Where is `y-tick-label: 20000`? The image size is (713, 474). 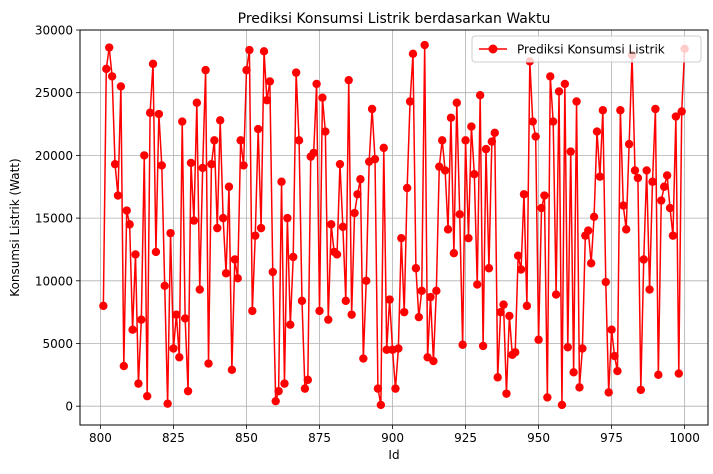 y-tick-label: 20000 is located at coordinates (54, 156).